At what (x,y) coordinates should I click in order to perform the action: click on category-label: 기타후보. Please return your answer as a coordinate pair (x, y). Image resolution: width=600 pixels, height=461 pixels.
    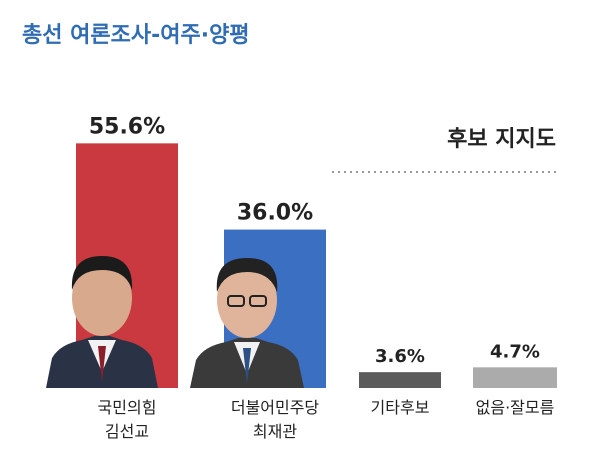
    Looking at the image, I should click on (400, 407).